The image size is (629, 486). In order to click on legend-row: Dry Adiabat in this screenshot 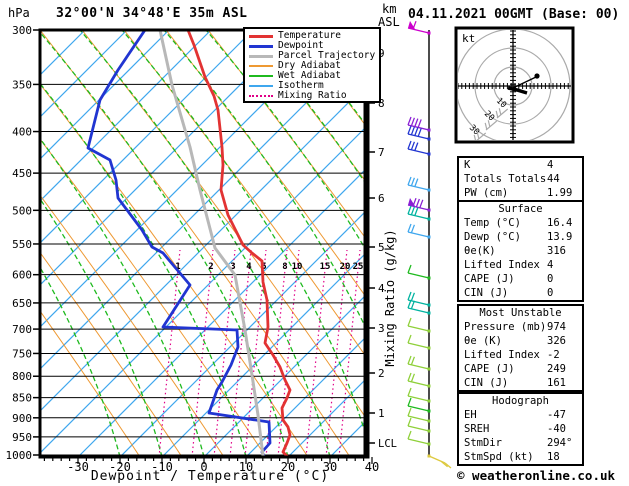, I will do `click(312, 66)`.